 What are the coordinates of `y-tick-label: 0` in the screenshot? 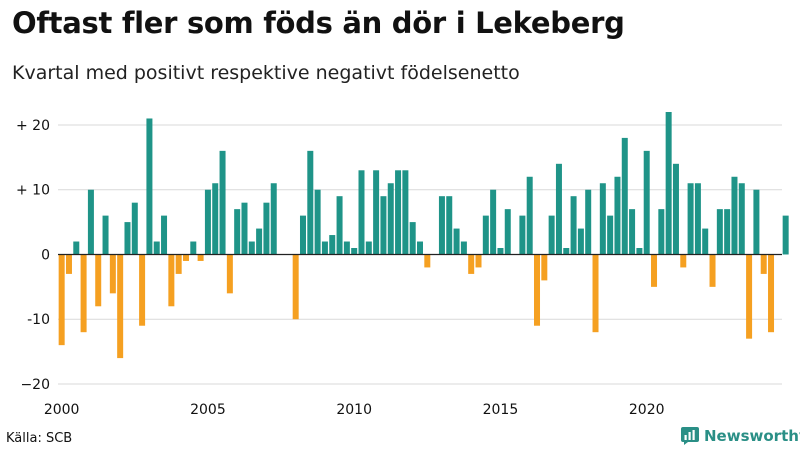 It's located at (45, 255).